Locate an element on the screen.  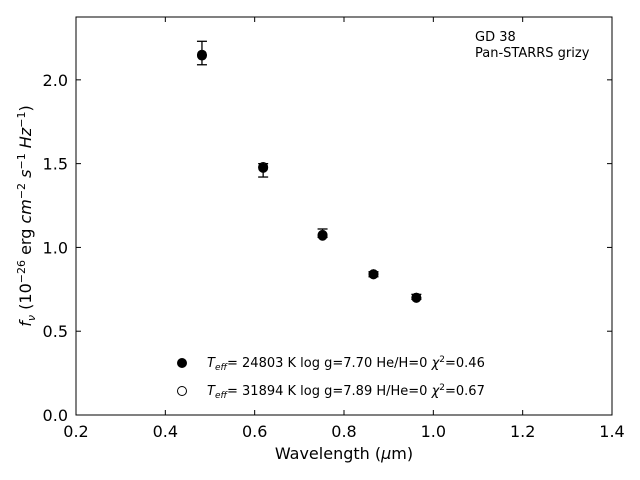
x-tick-label: 0.8 is located at coordinates (343, 431).